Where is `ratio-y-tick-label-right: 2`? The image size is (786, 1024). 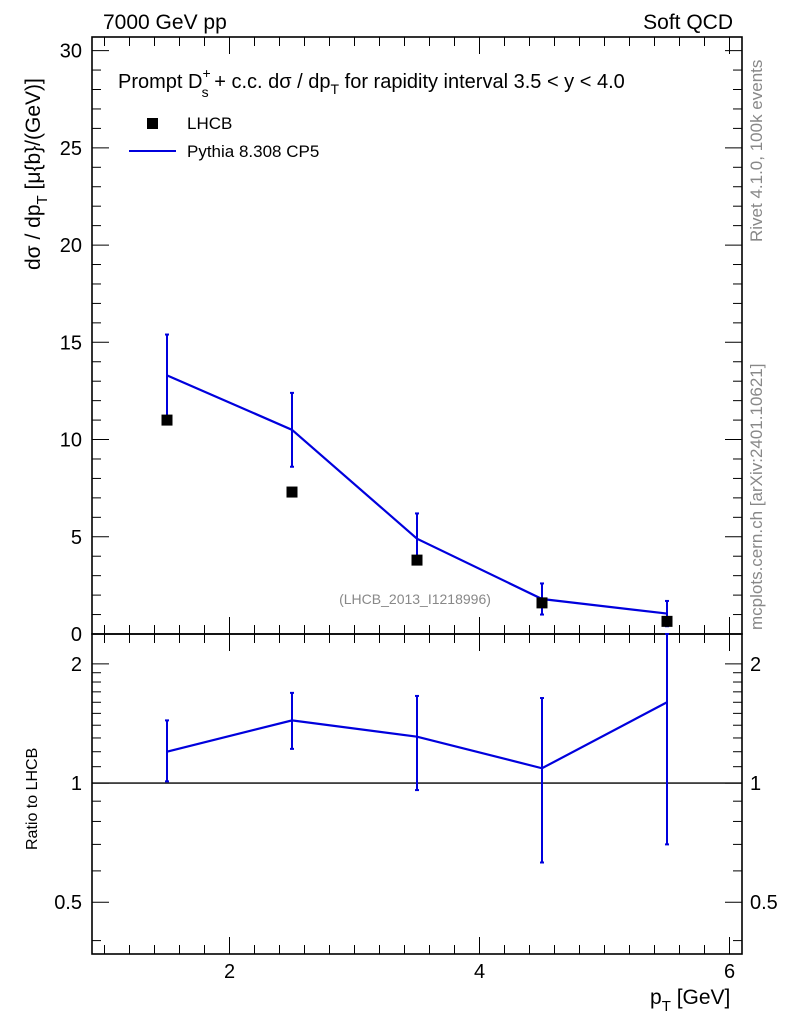
ratio-y-tick-label-right: 2 is located at coordinates (755, 665).